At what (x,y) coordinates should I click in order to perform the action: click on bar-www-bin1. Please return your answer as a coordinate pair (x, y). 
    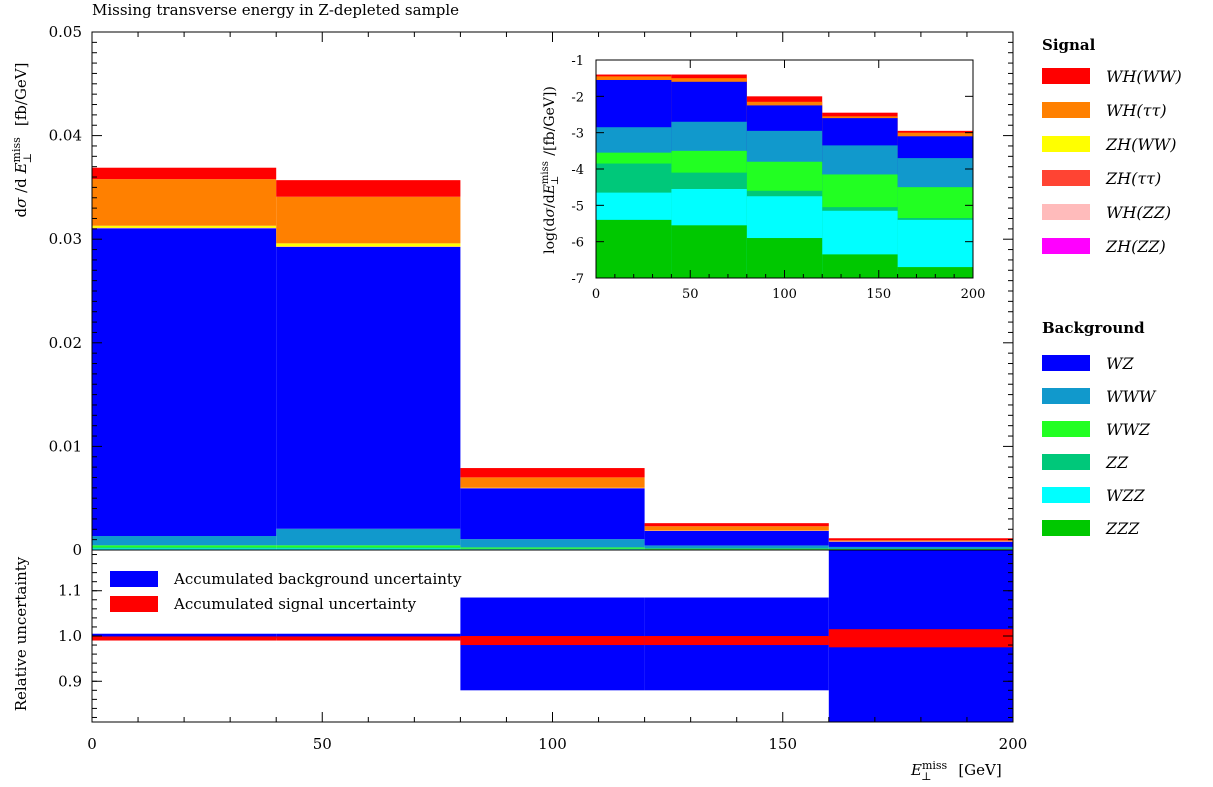
    Looking at the image, I should click on (368, 537).